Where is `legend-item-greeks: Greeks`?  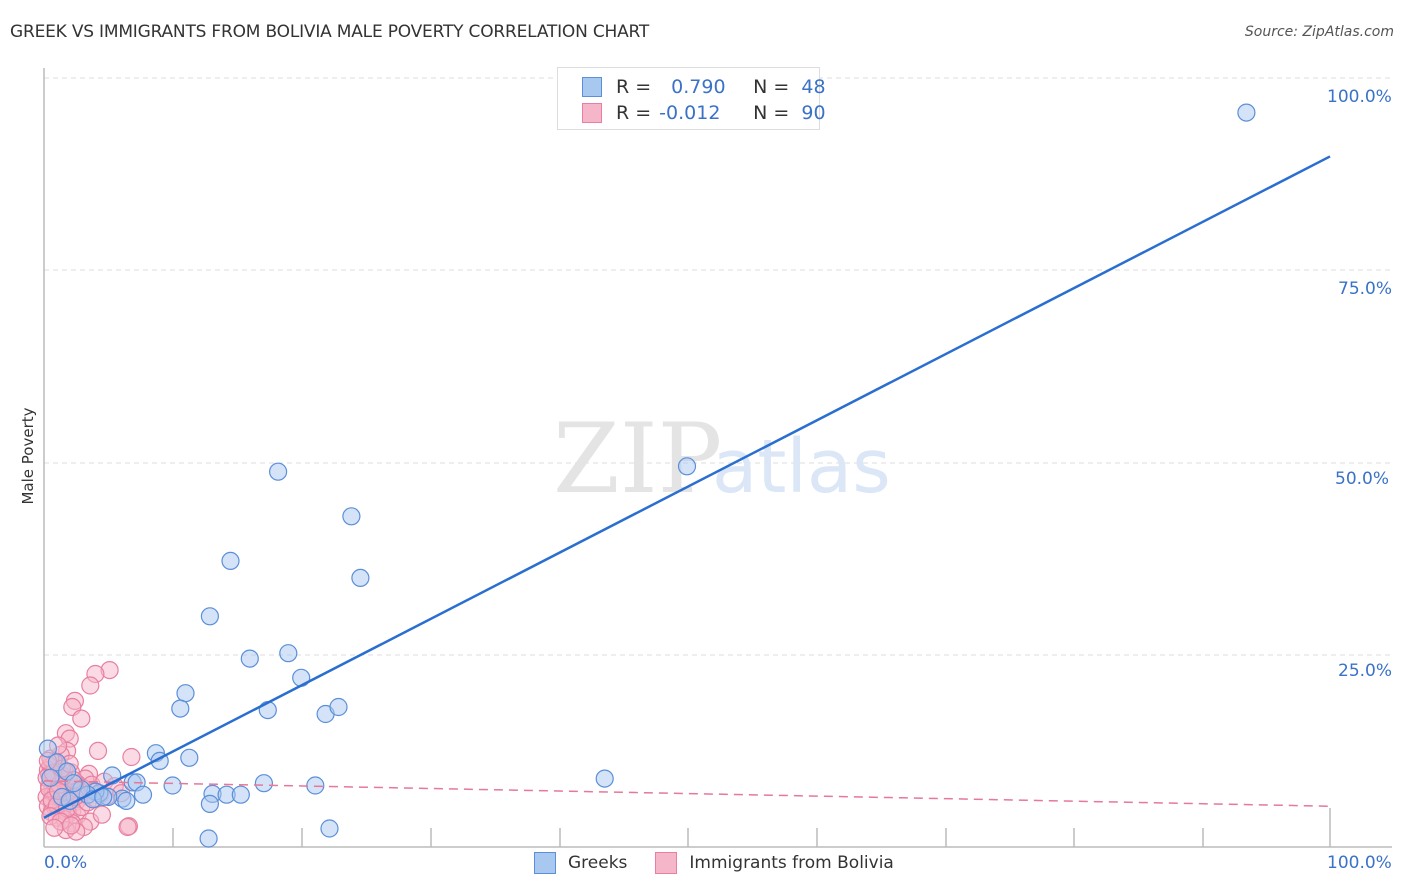
legend-item-greeks: Greeks is located at coordinates (580, 863).